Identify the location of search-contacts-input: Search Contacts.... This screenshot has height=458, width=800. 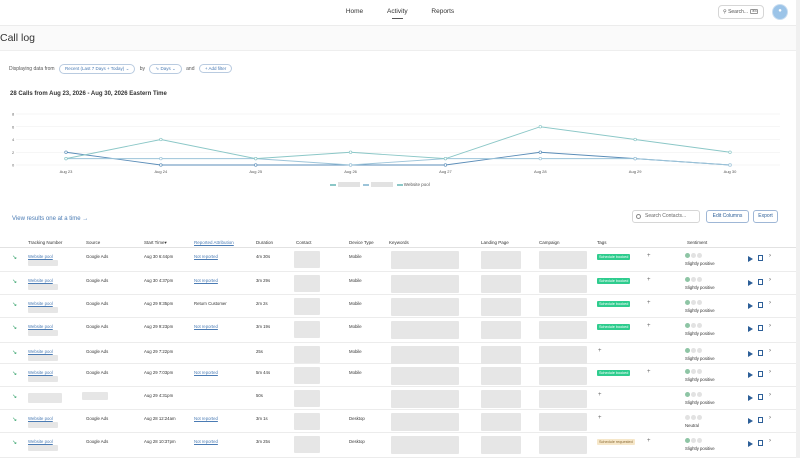
(666, 216).